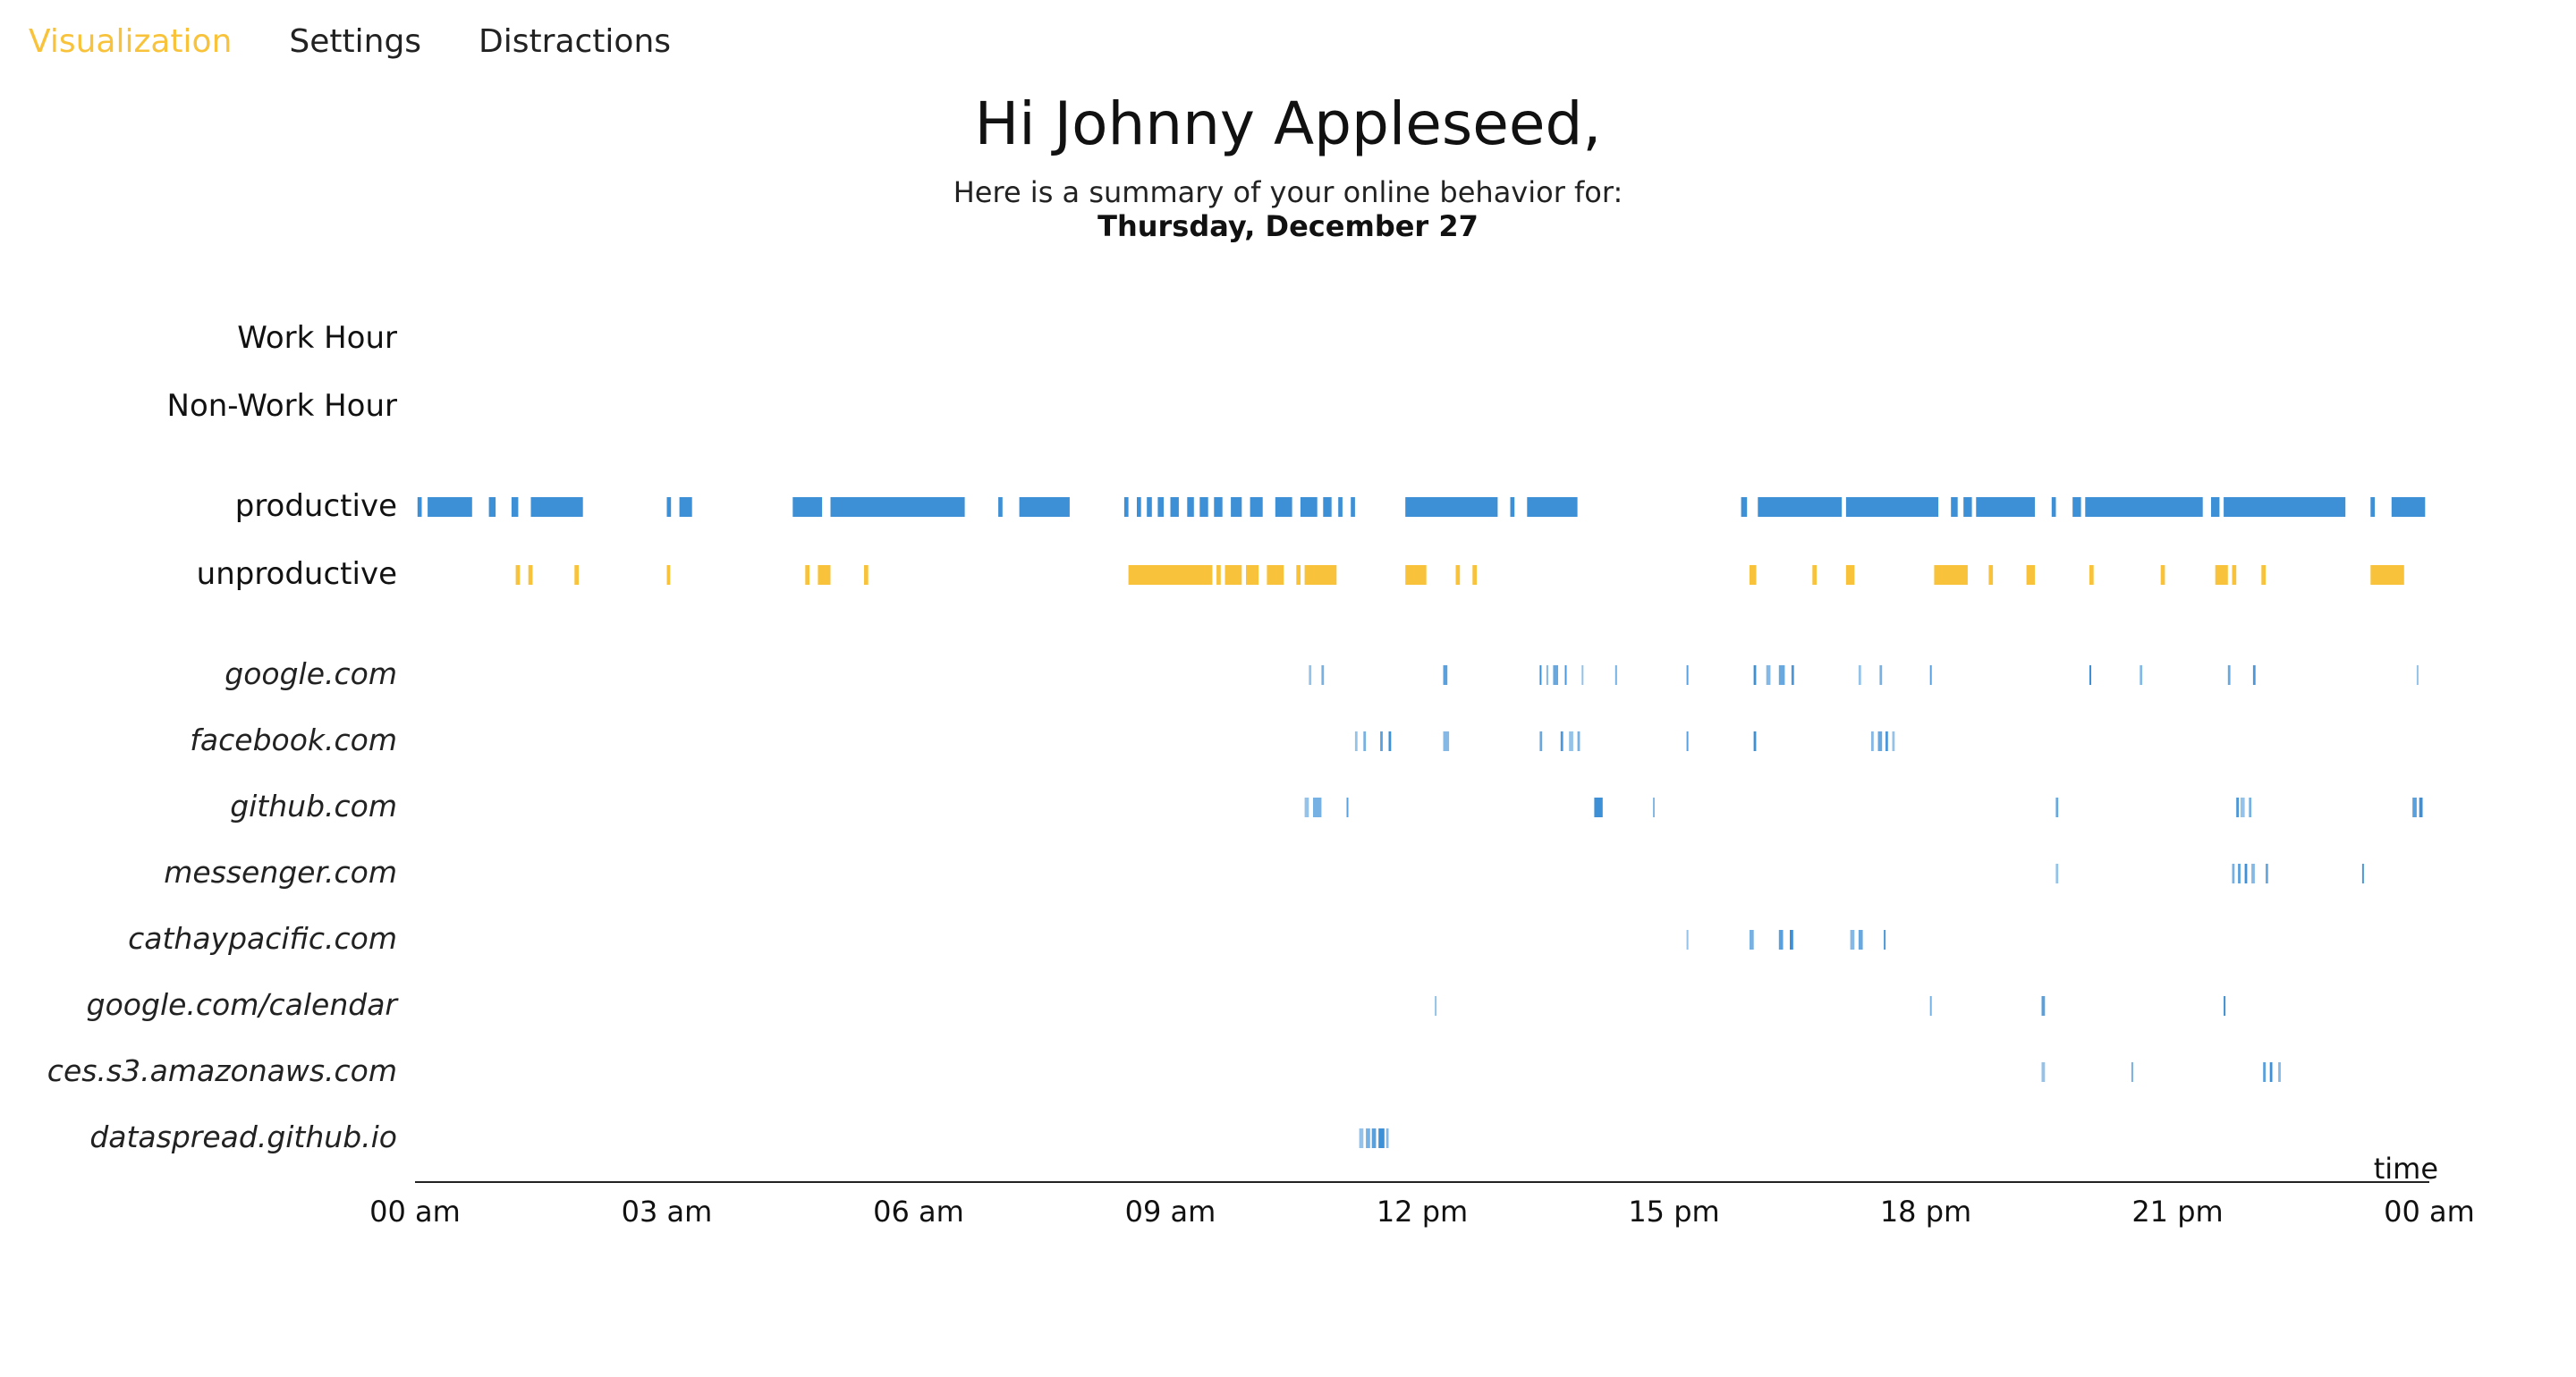 This screenshot has height=1377, width=2576. I want to click on row-label-ces-s3-amazonaws-com: ces.s3.amazonaws.com, so click(222, 1070).